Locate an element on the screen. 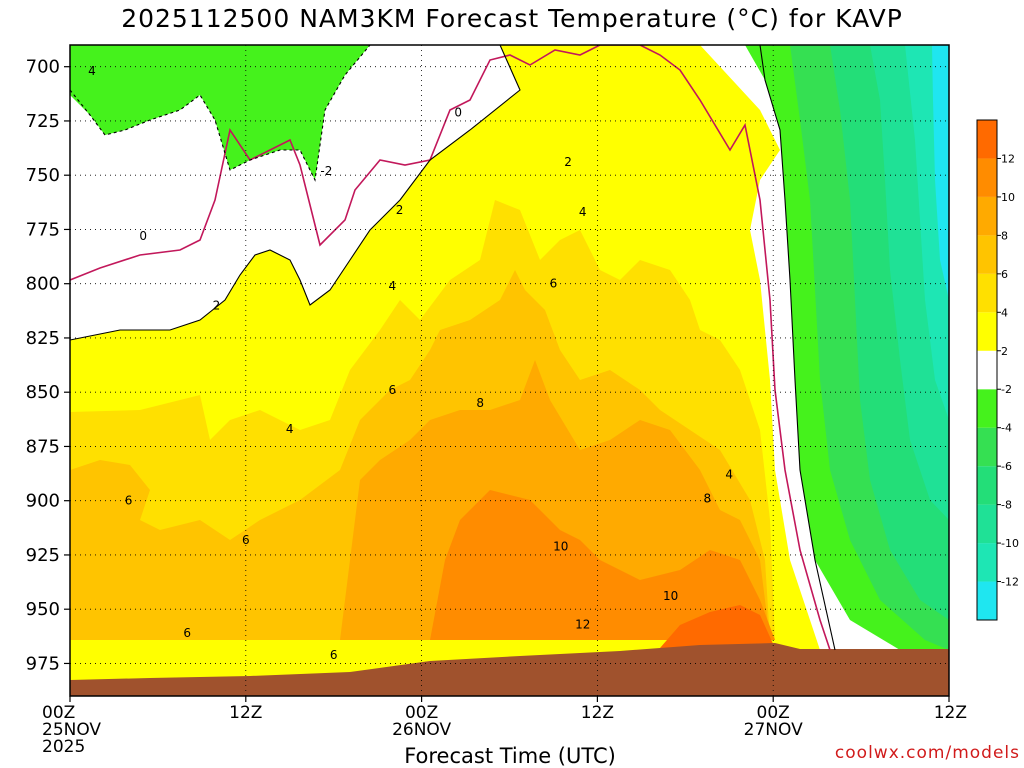  y-tick-label: 850 is located at coordinates (43, 392).